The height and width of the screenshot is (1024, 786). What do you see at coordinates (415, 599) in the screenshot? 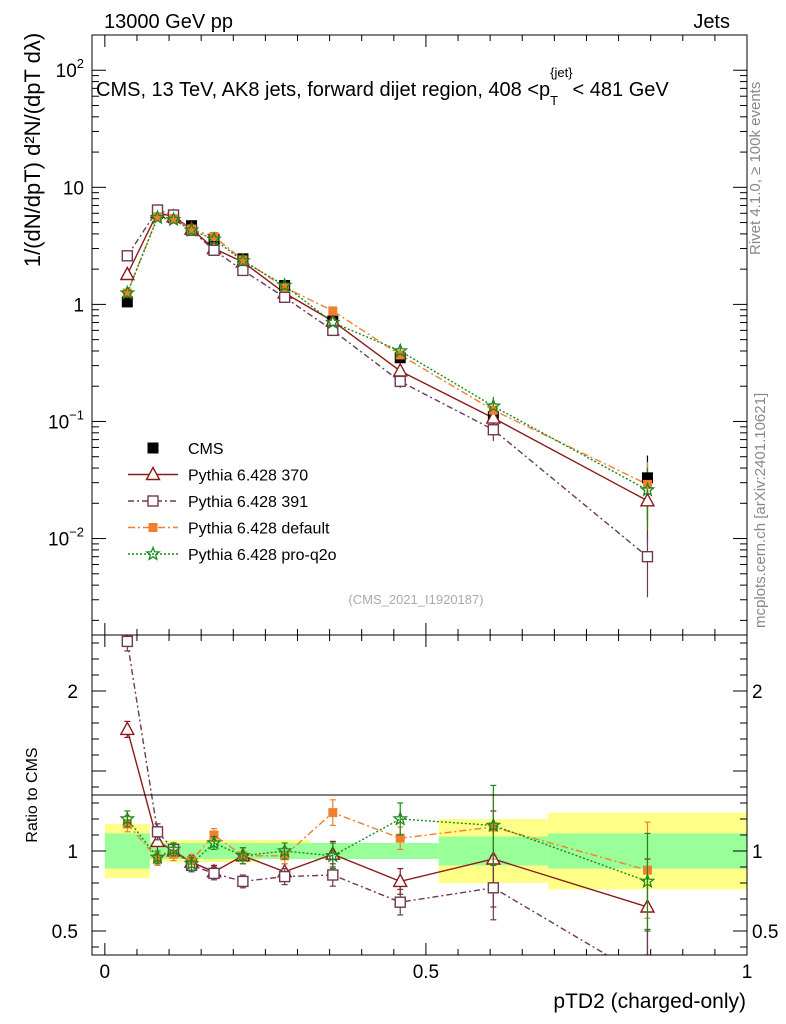
I see `analysis-watermark: (CMS_2021_I1920187)` at bounding box center [415, 599].